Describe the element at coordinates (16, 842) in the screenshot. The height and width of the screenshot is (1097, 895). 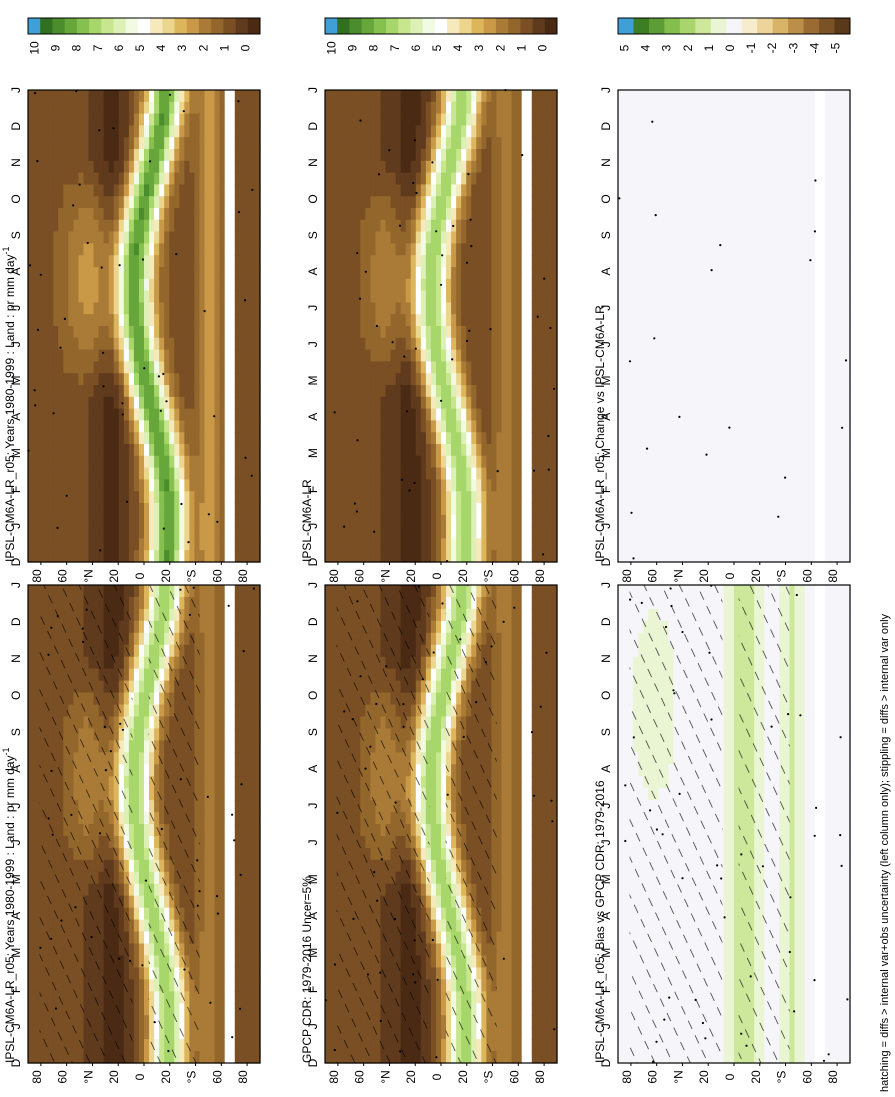
I see `month-tick-label: J` at that location.